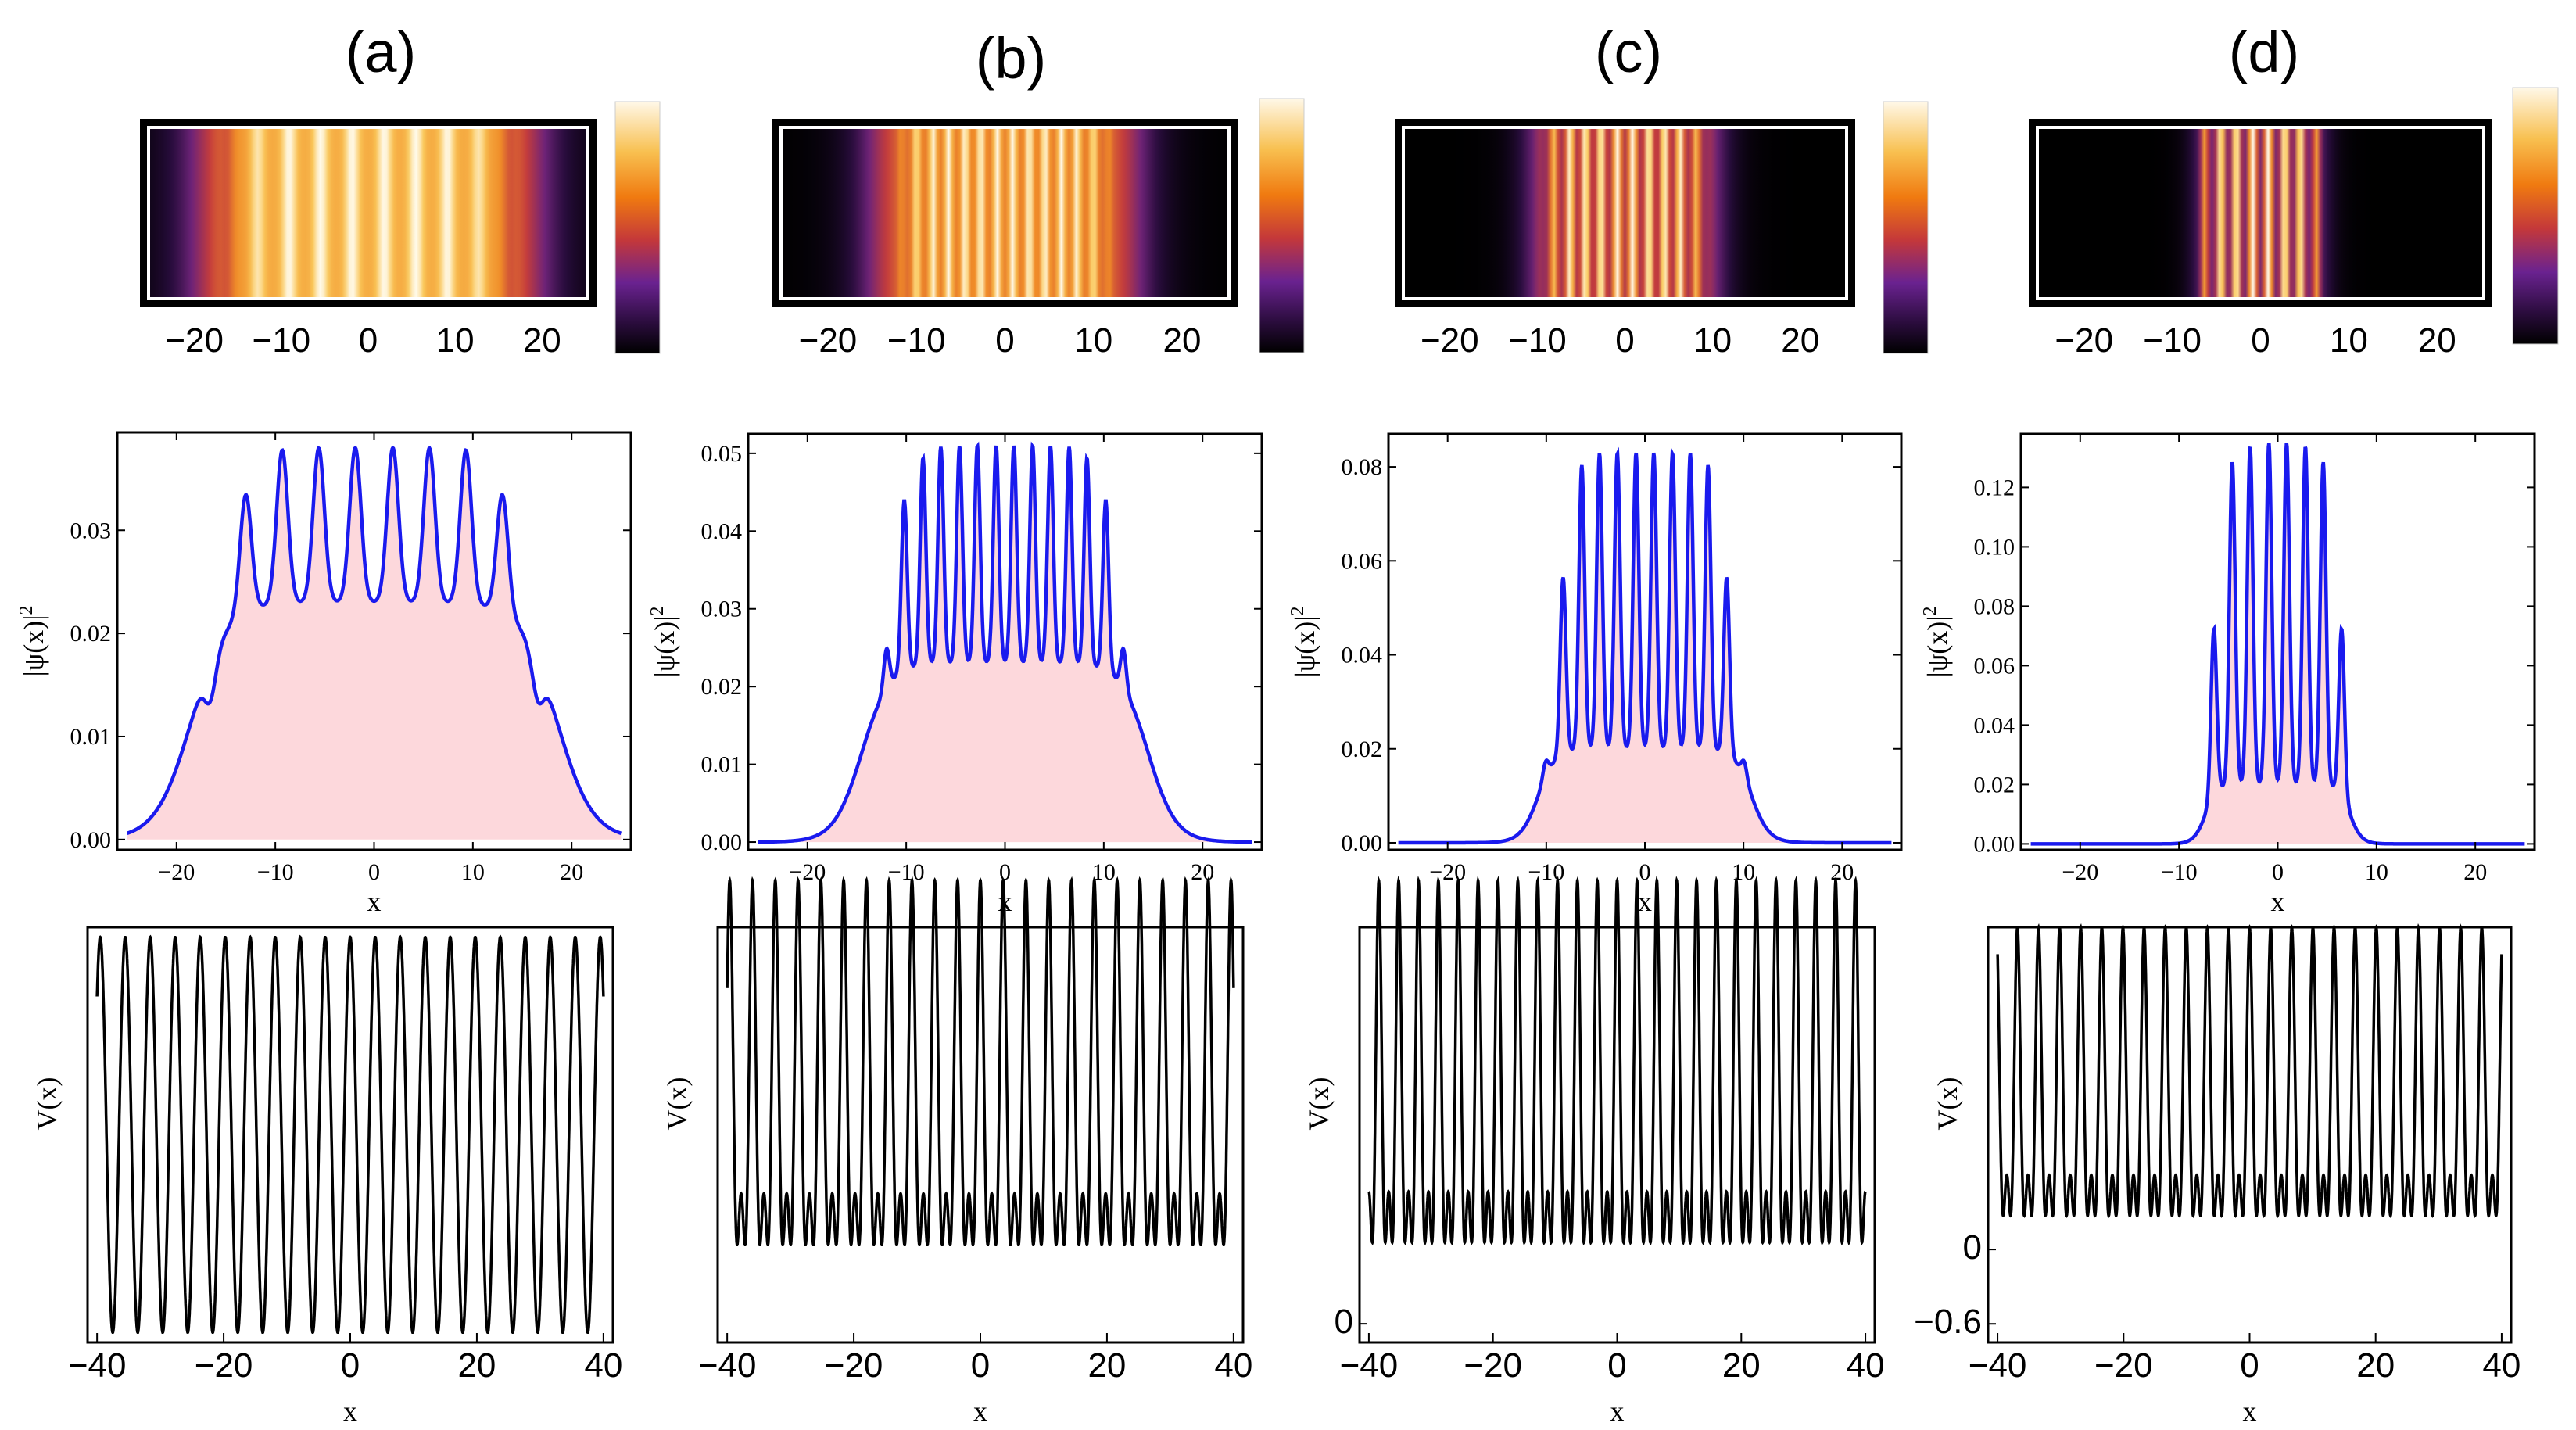 This screenshot has height=1430, width=2576. What do you see at coordinates (1994, 606) in the screenshot?
I see `ytick-label: 0.08` at bounding box center [1994, 606].